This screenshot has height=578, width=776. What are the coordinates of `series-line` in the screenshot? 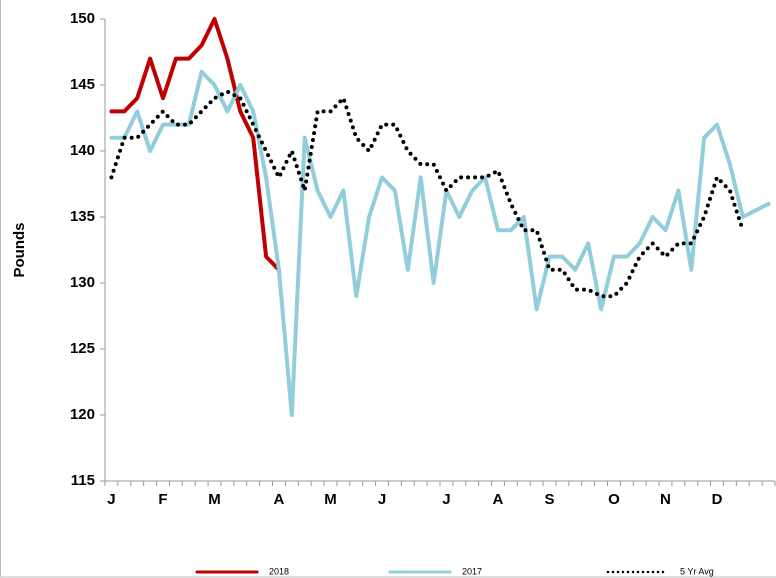 It's located at (195, 144).